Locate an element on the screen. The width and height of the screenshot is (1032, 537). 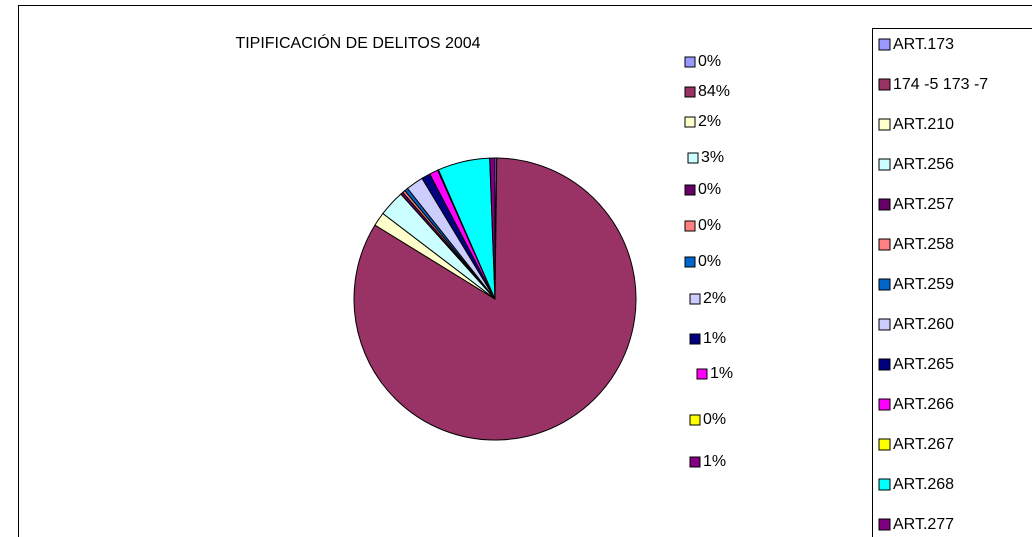
legend-box is located at coordinates (952, 282).